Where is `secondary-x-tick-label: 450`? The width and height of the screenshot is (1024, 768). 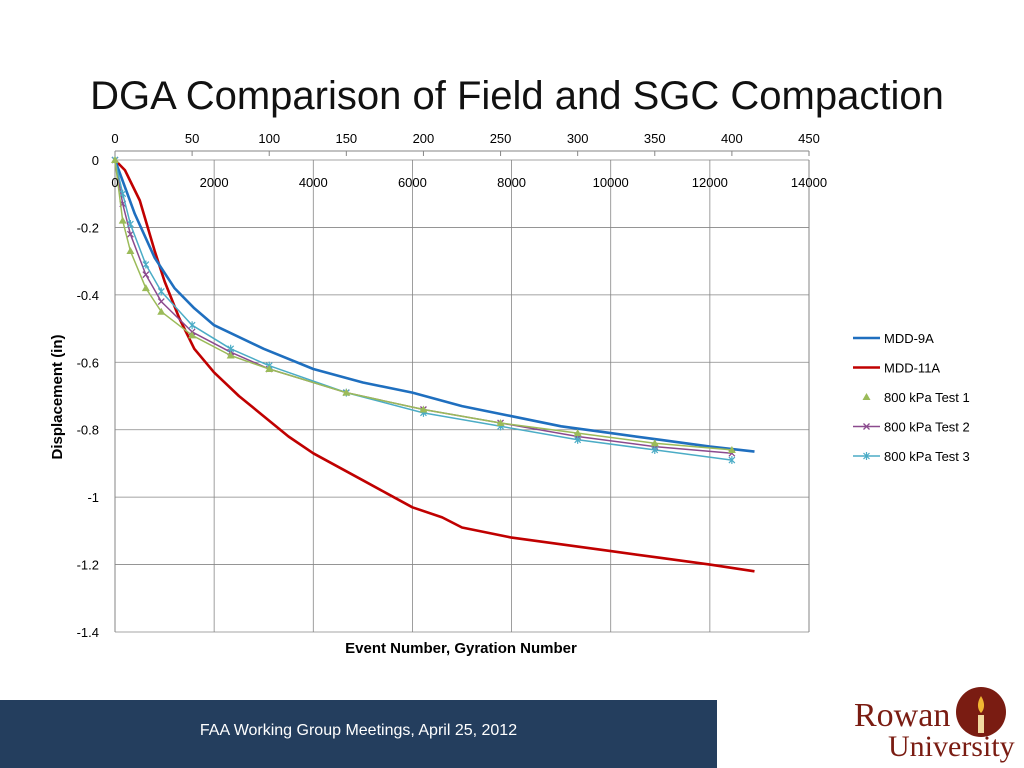 secondary-x-tick-label: 450 is located at coordinates (809, 138).